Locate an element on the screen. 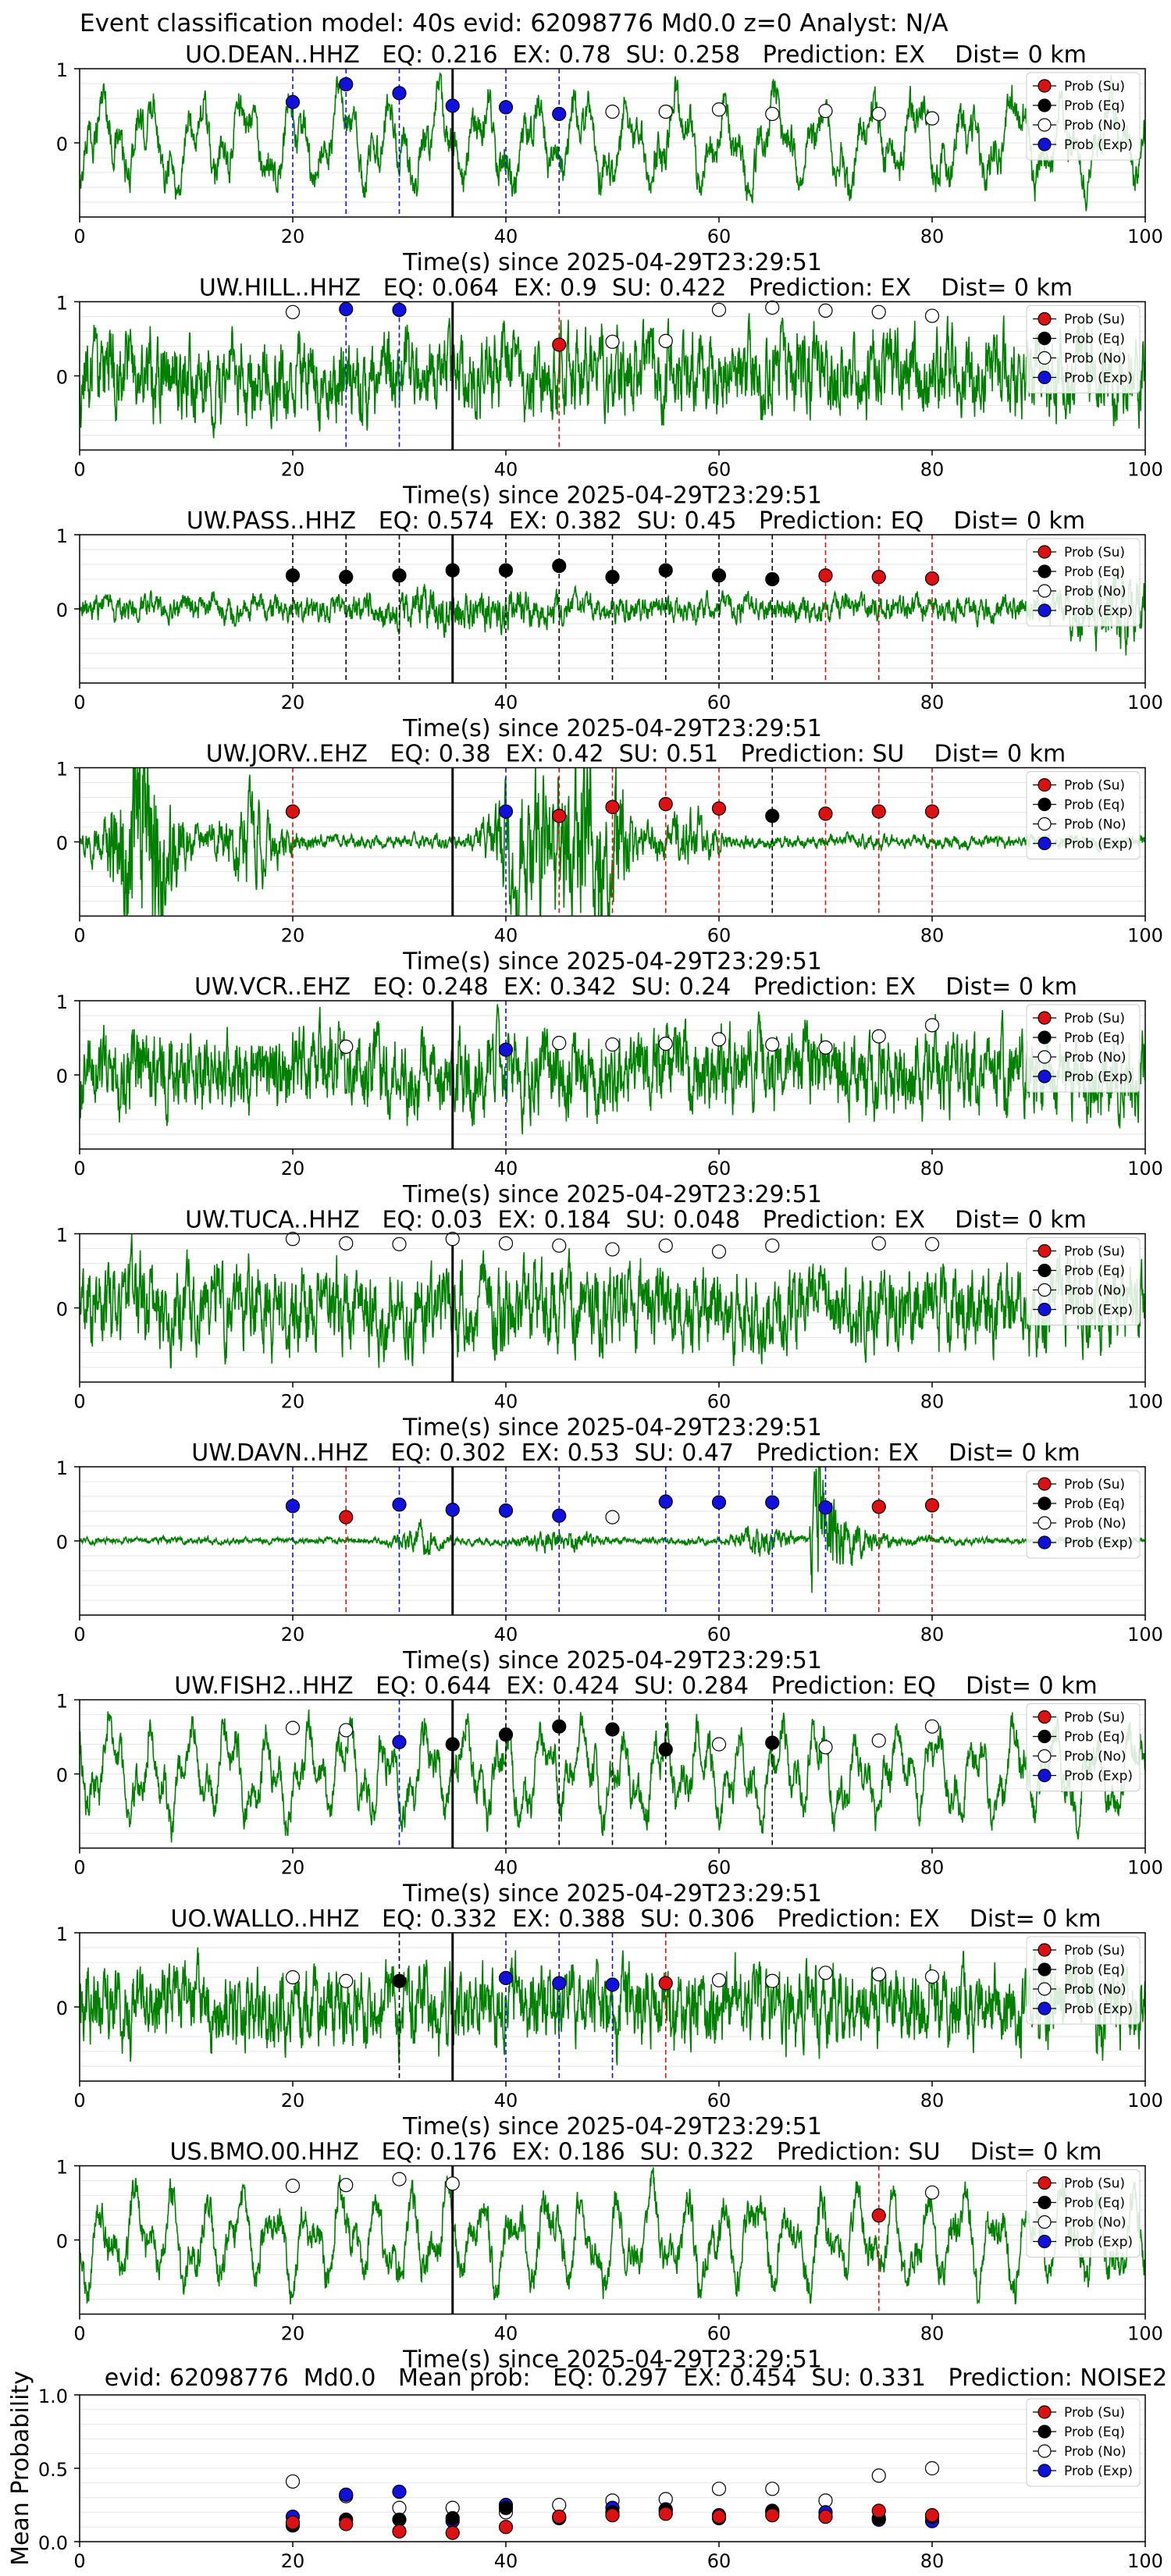 The image size is (1171, 2576). mean-point-exp is located at coordinates (399, 2492).